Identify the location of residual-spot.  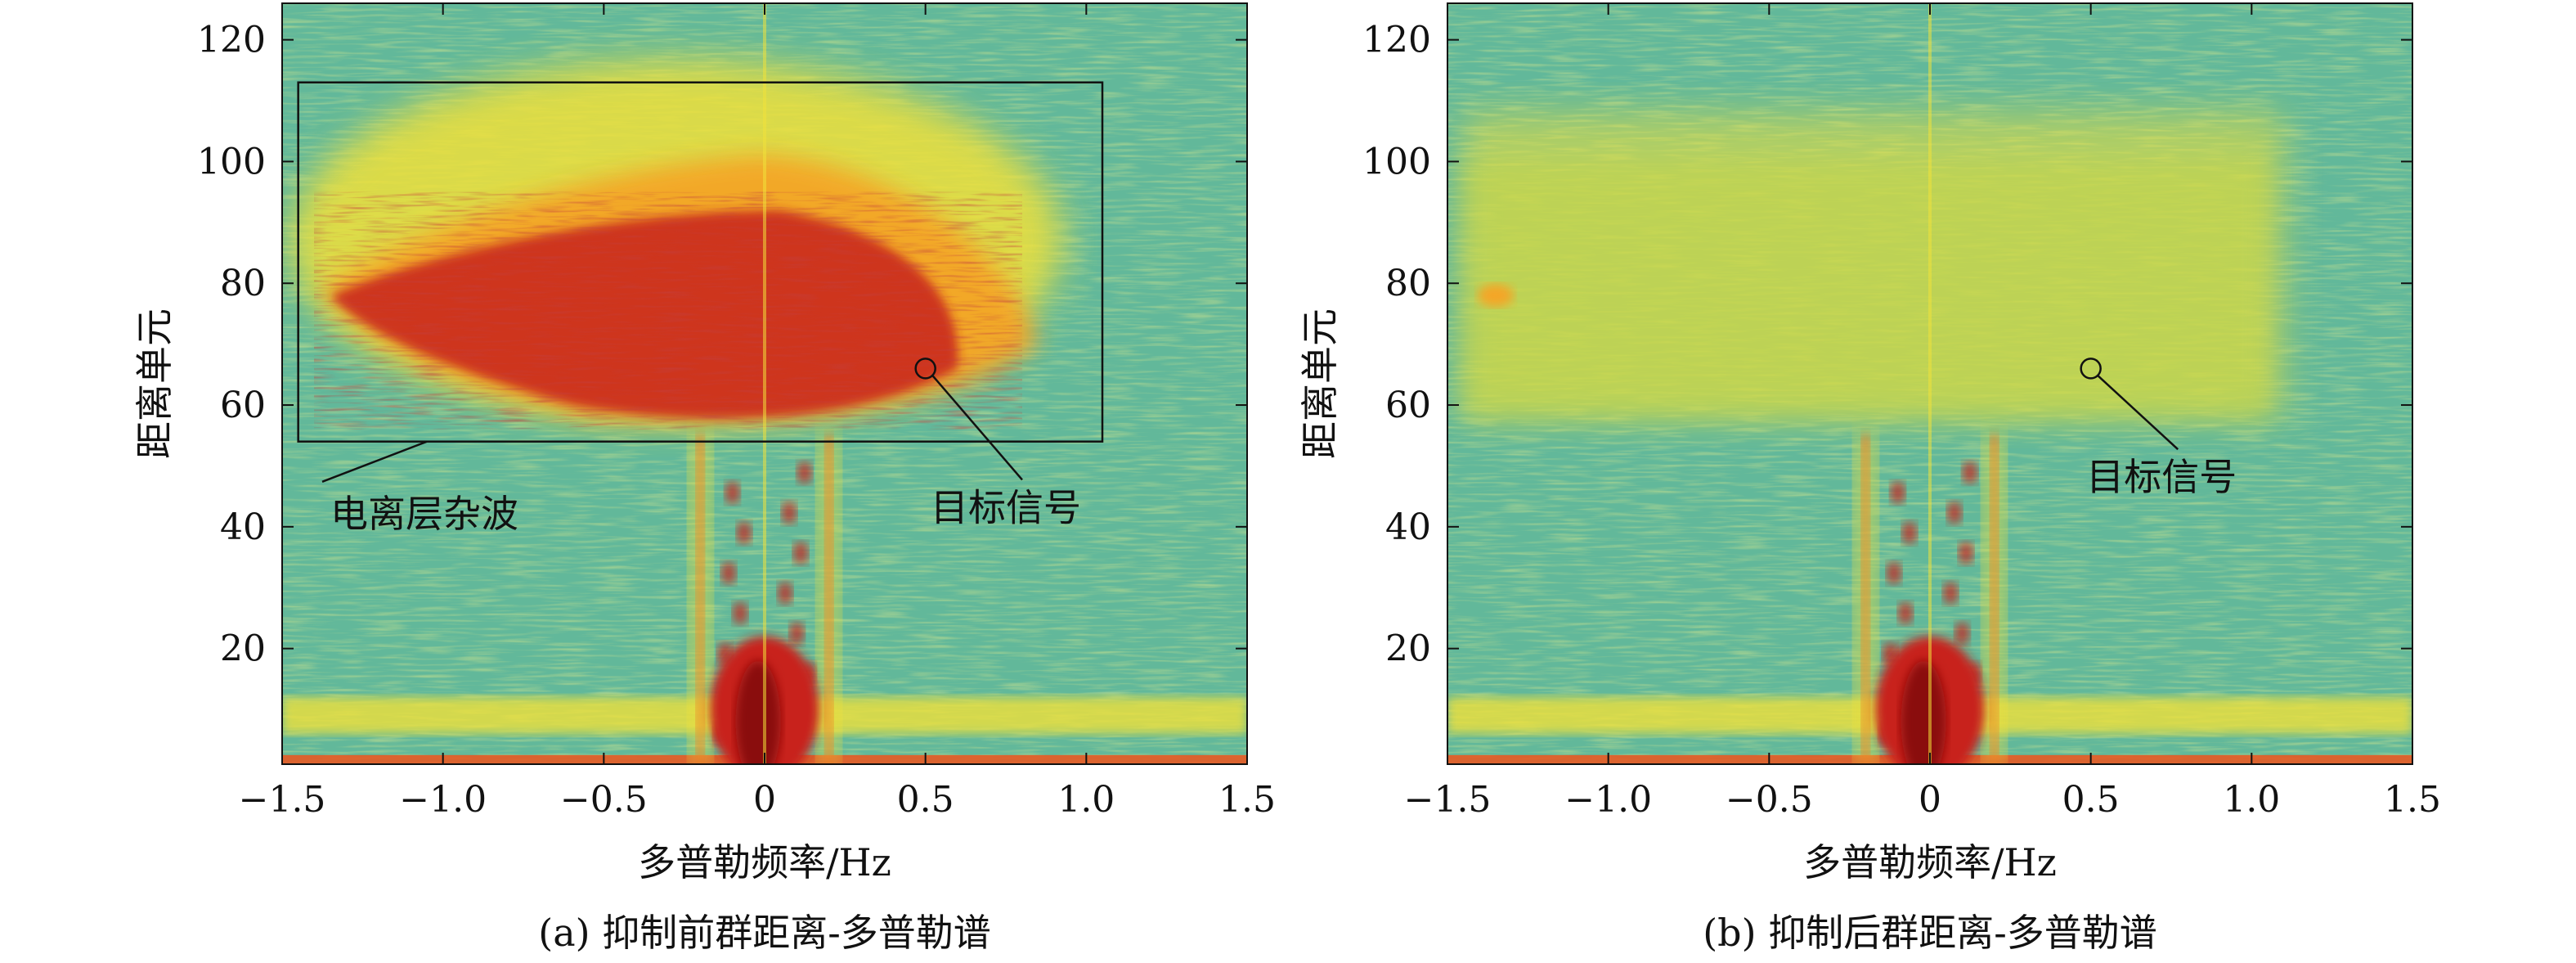
(1496, 296).